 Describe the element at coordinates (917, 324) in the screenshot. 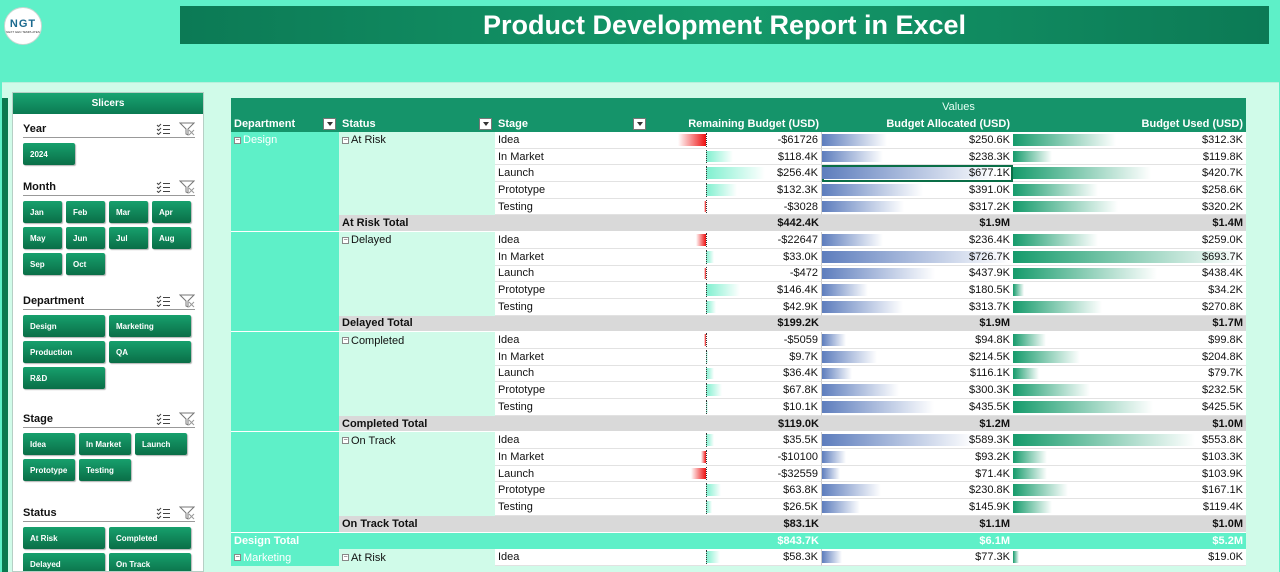

I see `allocated-total-cell: $1.9M` at that location.